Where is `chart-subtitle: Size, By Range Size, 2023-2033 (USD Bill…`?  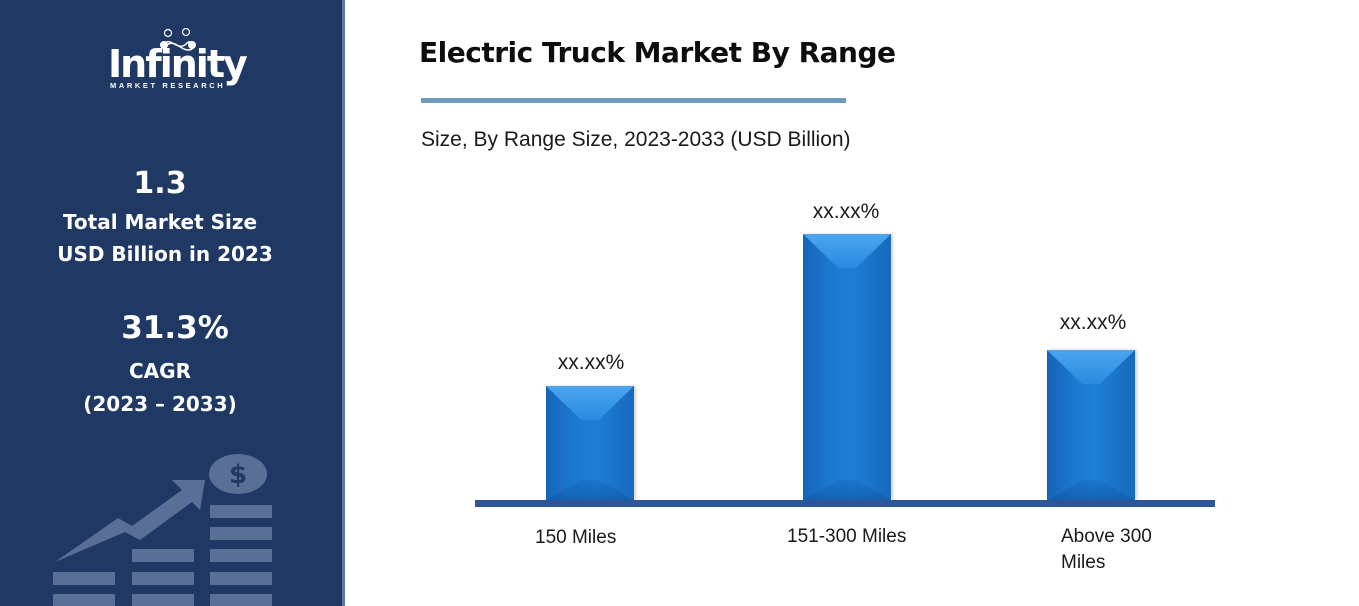
chart-subtitle: Size, By Range Size, 2023-2033 (USD Bill… is located at coordinates (636, 139).